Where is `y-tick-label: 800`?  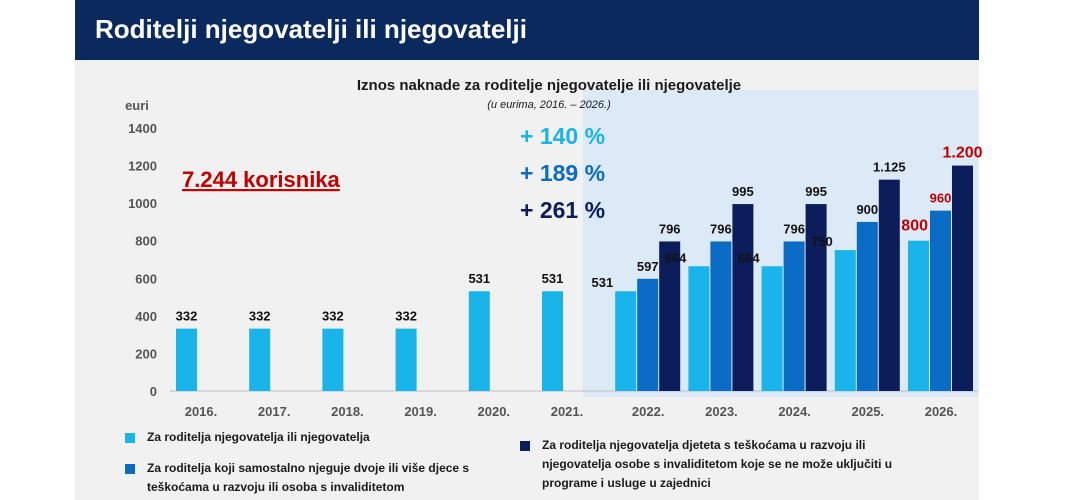 y-tick-label: 800 is located at coordinates (146, 241).